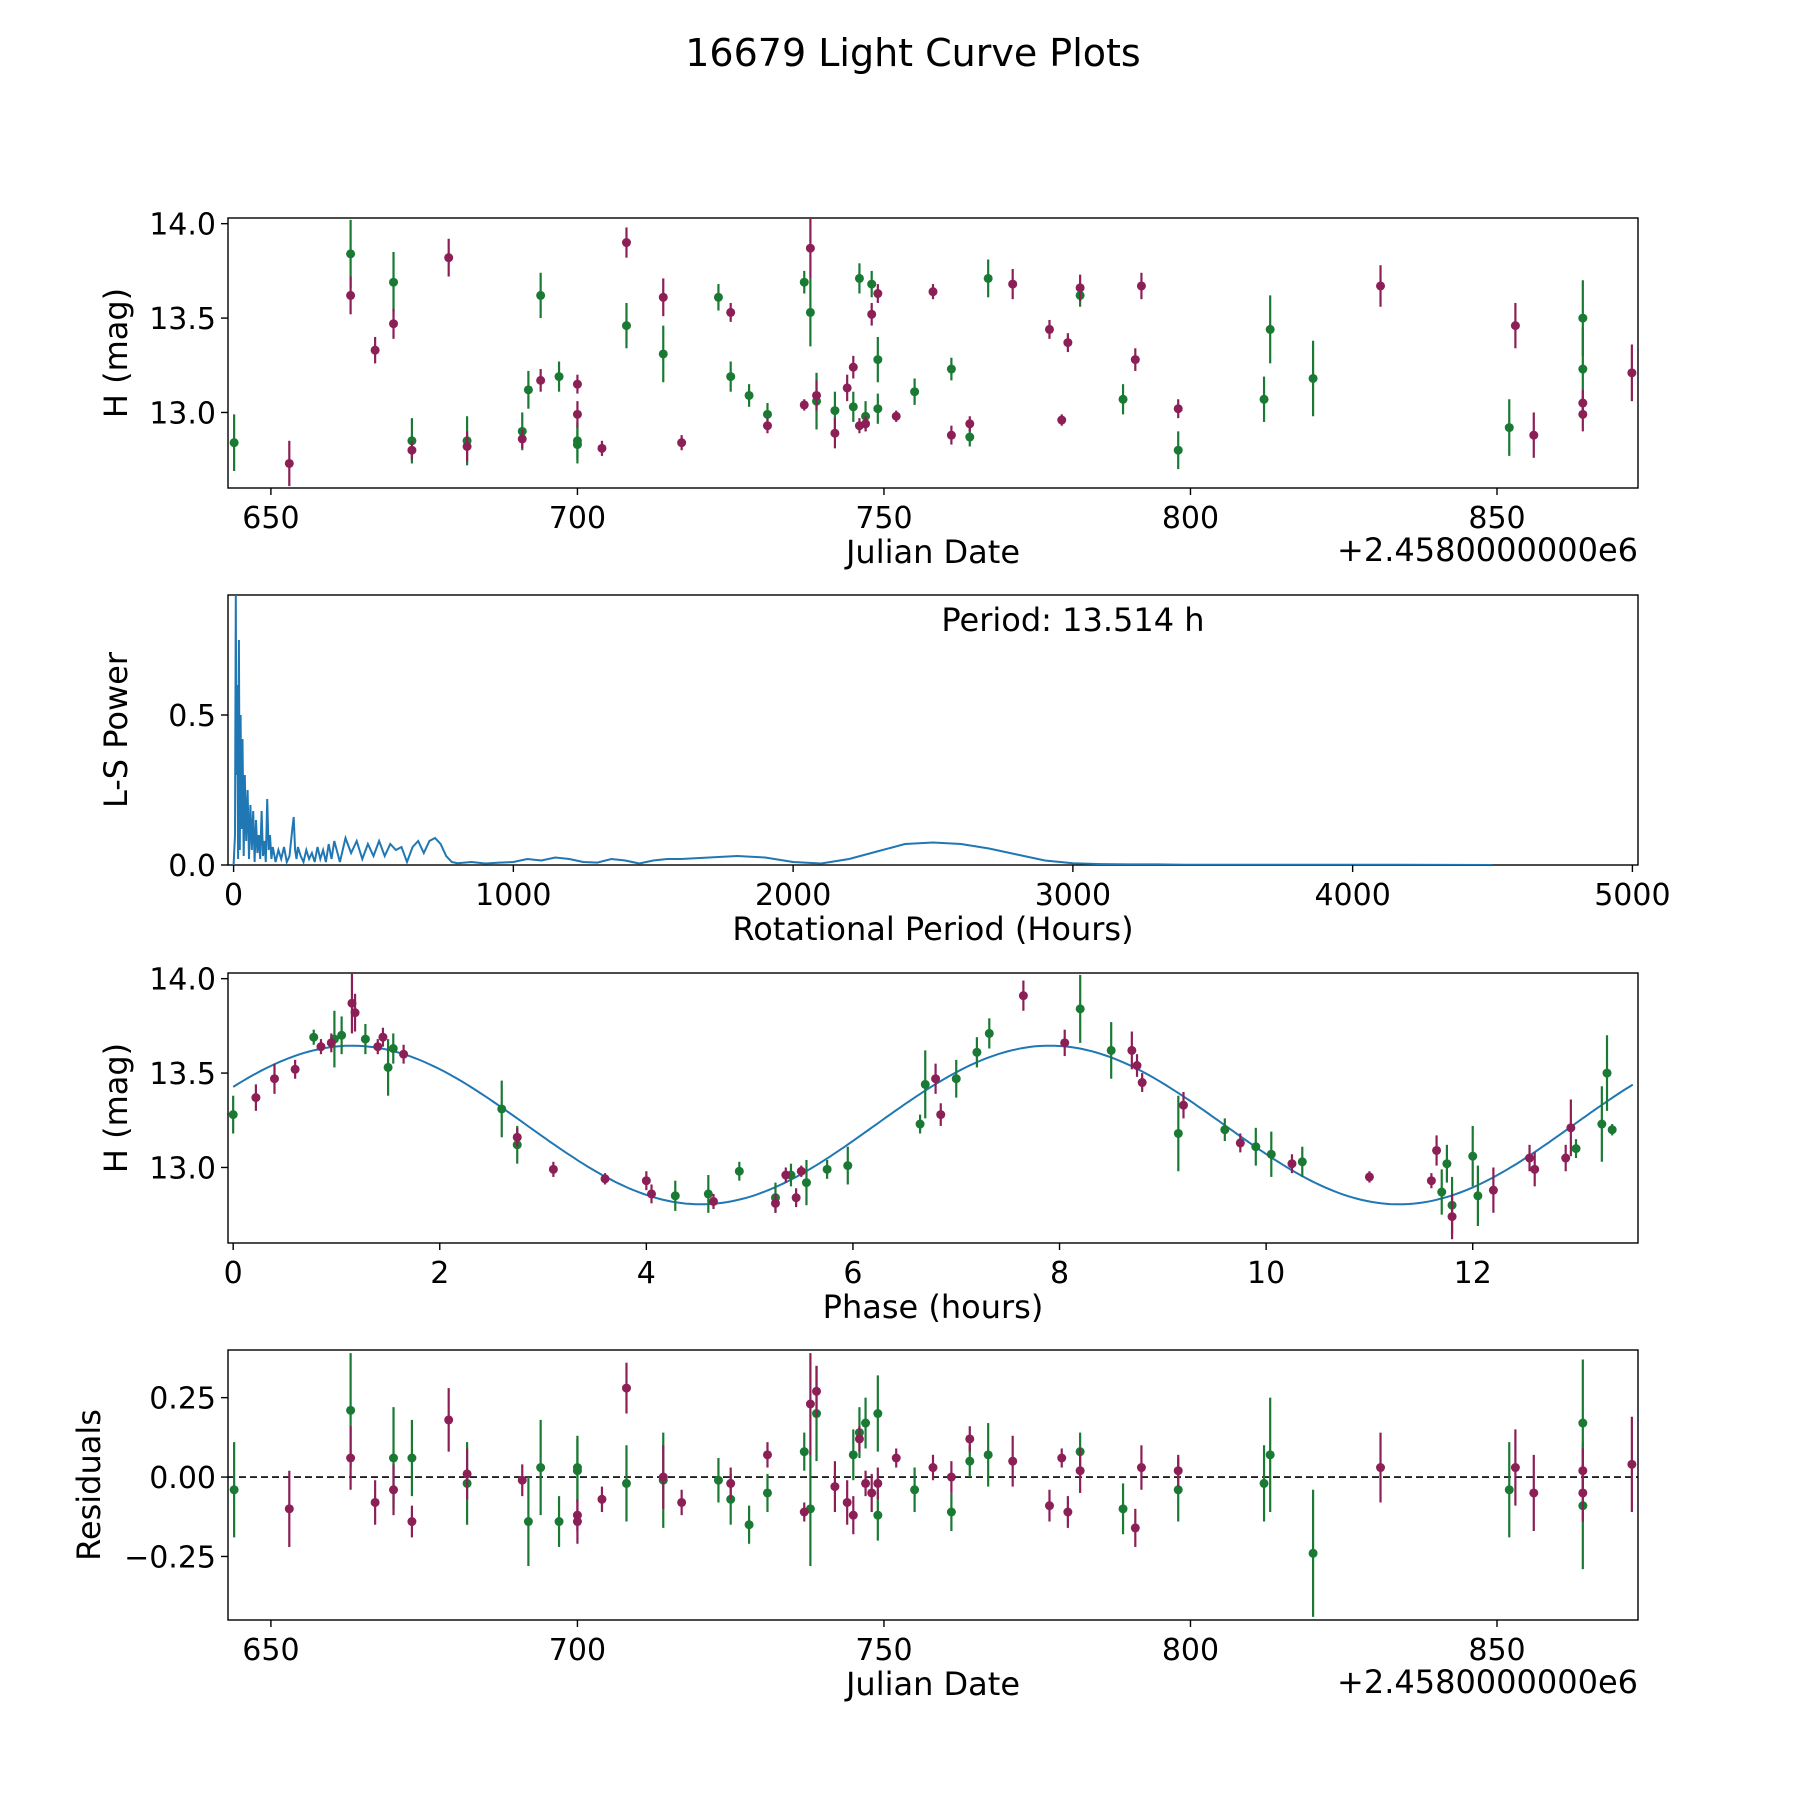 The image size is (1800, 1800). Describe the element at coordinates (883, 518) in the screenshot. I see `x-tick-label: 750` at that location.